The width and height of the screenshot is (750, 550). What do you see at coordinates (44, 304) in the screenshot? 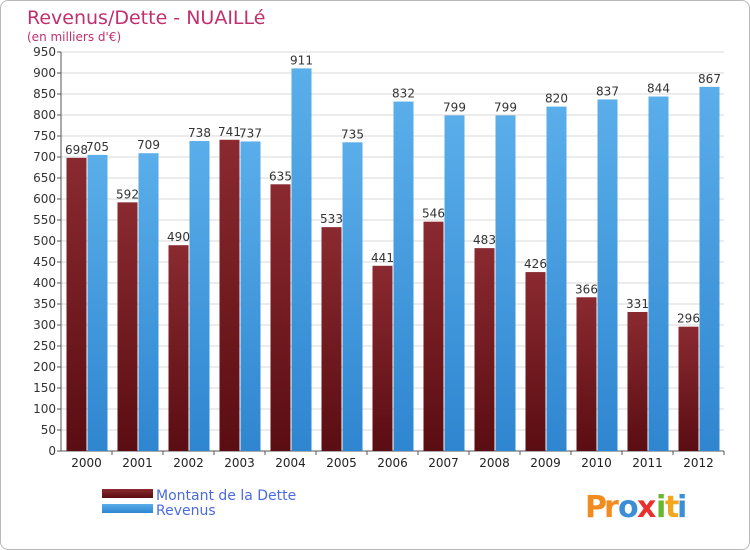
I see `y-tick-label: 350` at bounding box center [44, 304].